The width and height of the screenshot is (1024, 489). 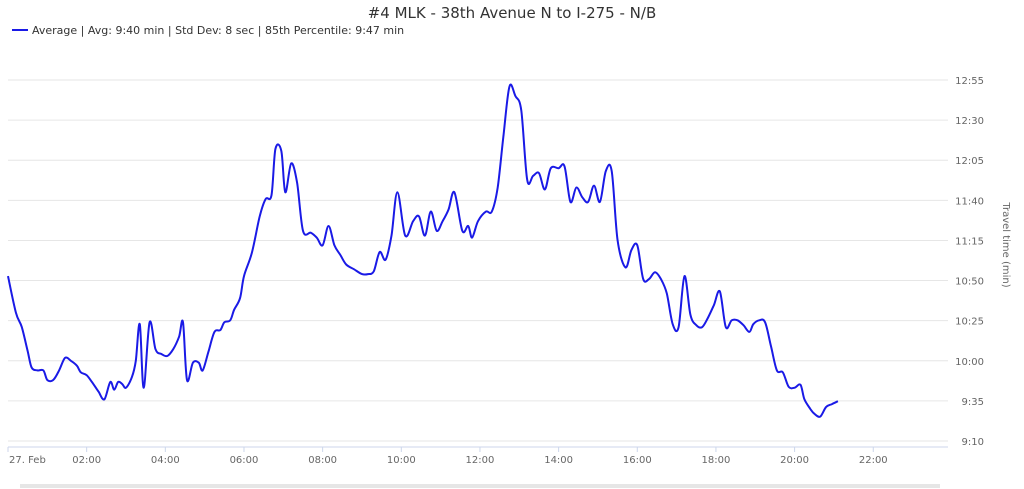 I want to click on y-tick-label: 12:05, so click(x=969, y=161).